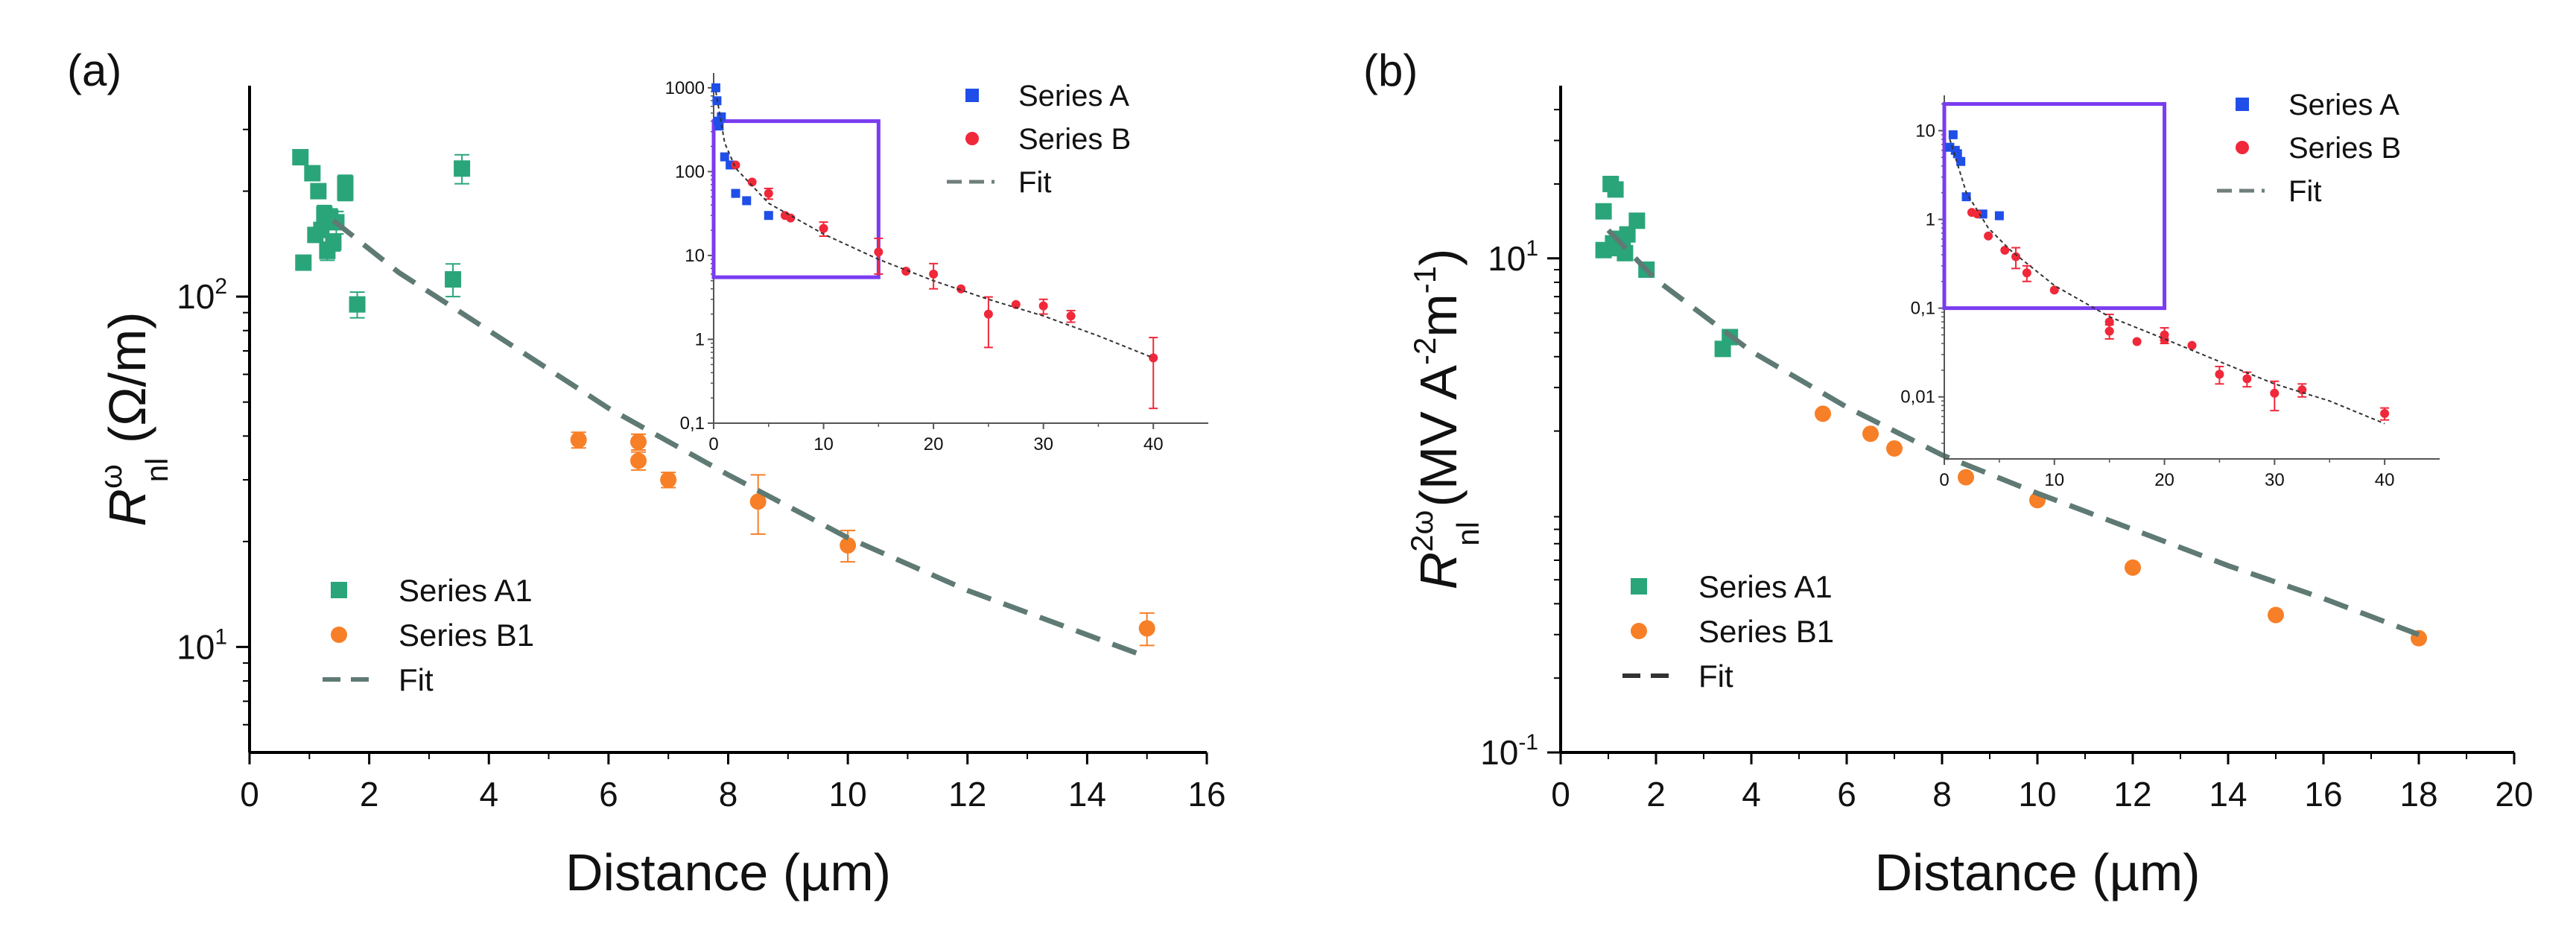 This screenshot has height=932, width=2576. What do you see at coordinates (1766, 631) in the screenshot?
I see `legend-label: Series B1` at bounding box center [1766, 631].